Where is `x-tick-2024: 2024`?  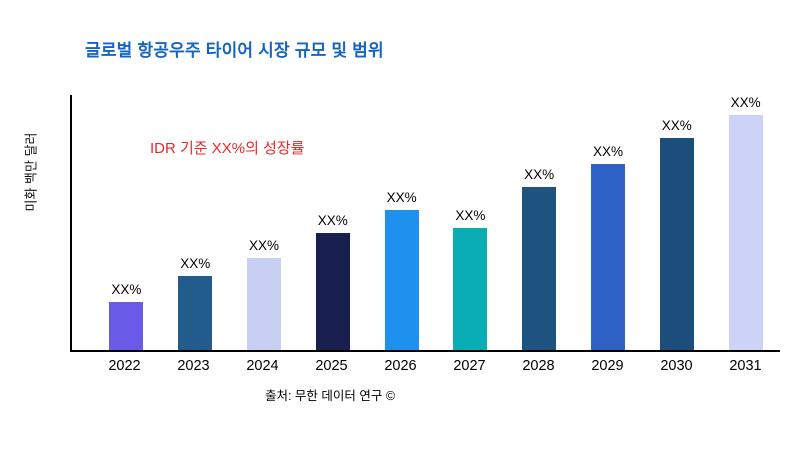
x-tick-2024: 2024 is located at coordinates (262, 366).